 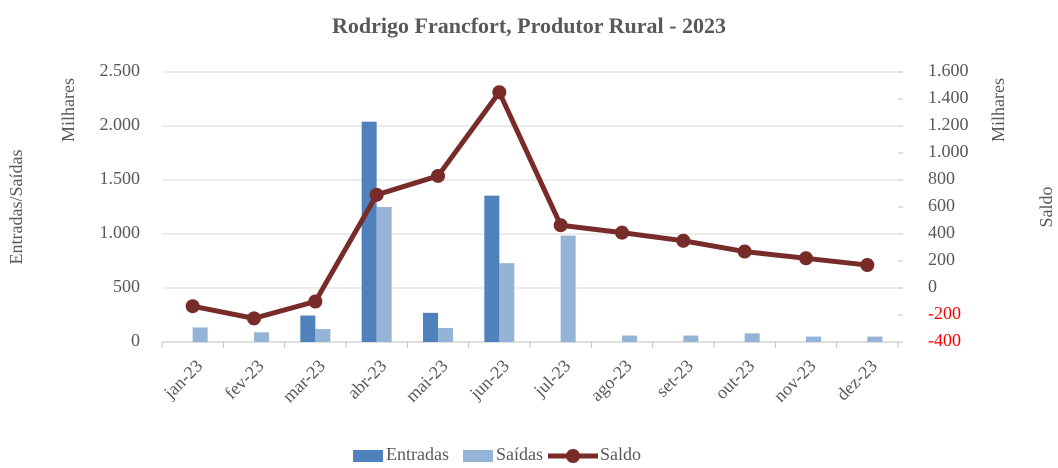 I want to click on y-tick-label: 0, so click(x=135, y=340).